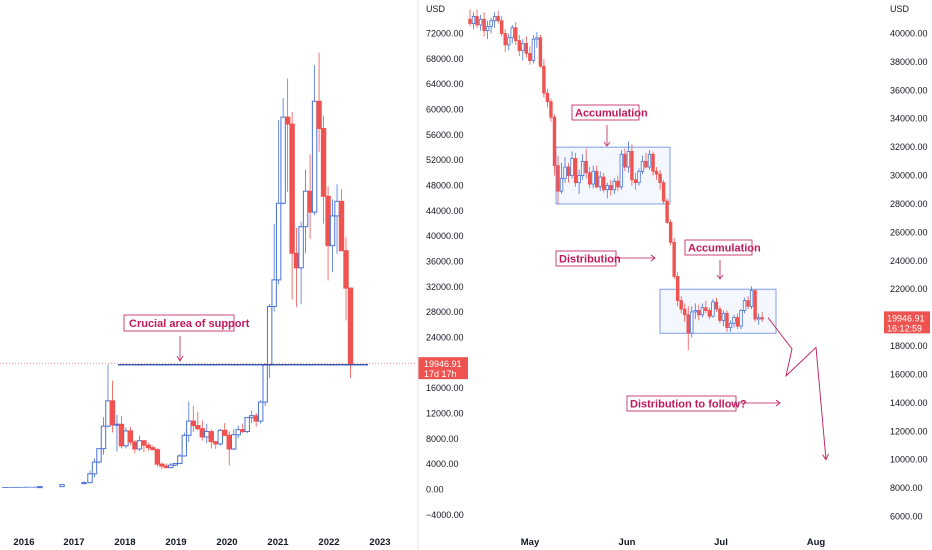  Describe the element at coordinates (653, 258) in the screenshot. I see `annotation-arrowhead` at that location.